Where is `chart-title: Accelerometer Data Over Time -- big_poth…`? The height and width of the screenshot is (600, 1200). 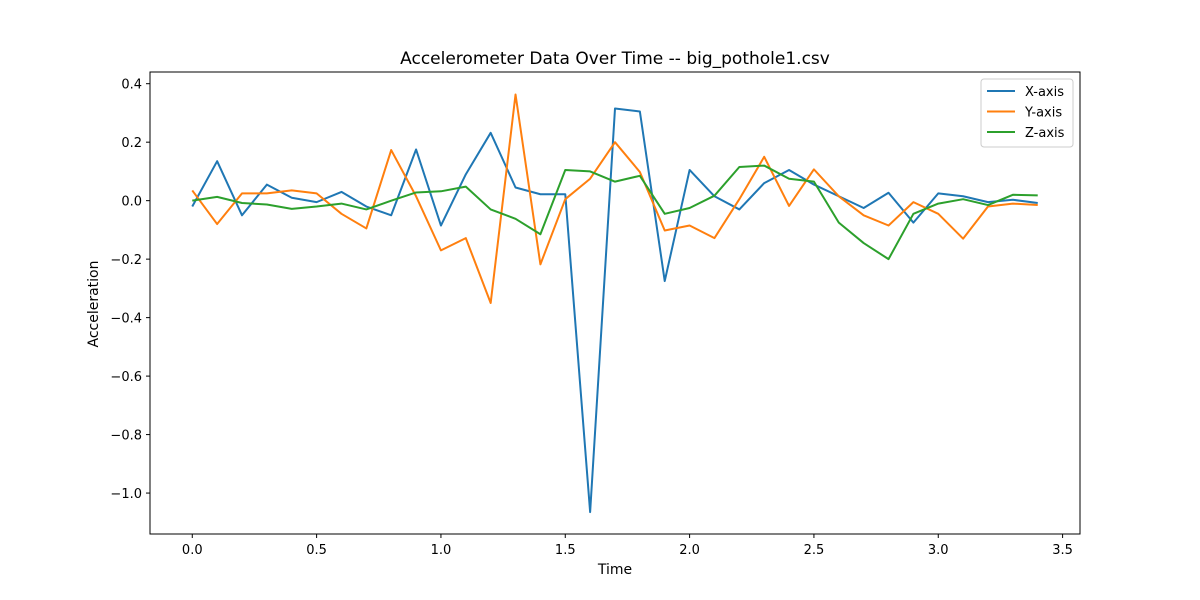 chart-title: Accelerometer Data Over Time -- big_poth… is located at coordinates (615, 59).